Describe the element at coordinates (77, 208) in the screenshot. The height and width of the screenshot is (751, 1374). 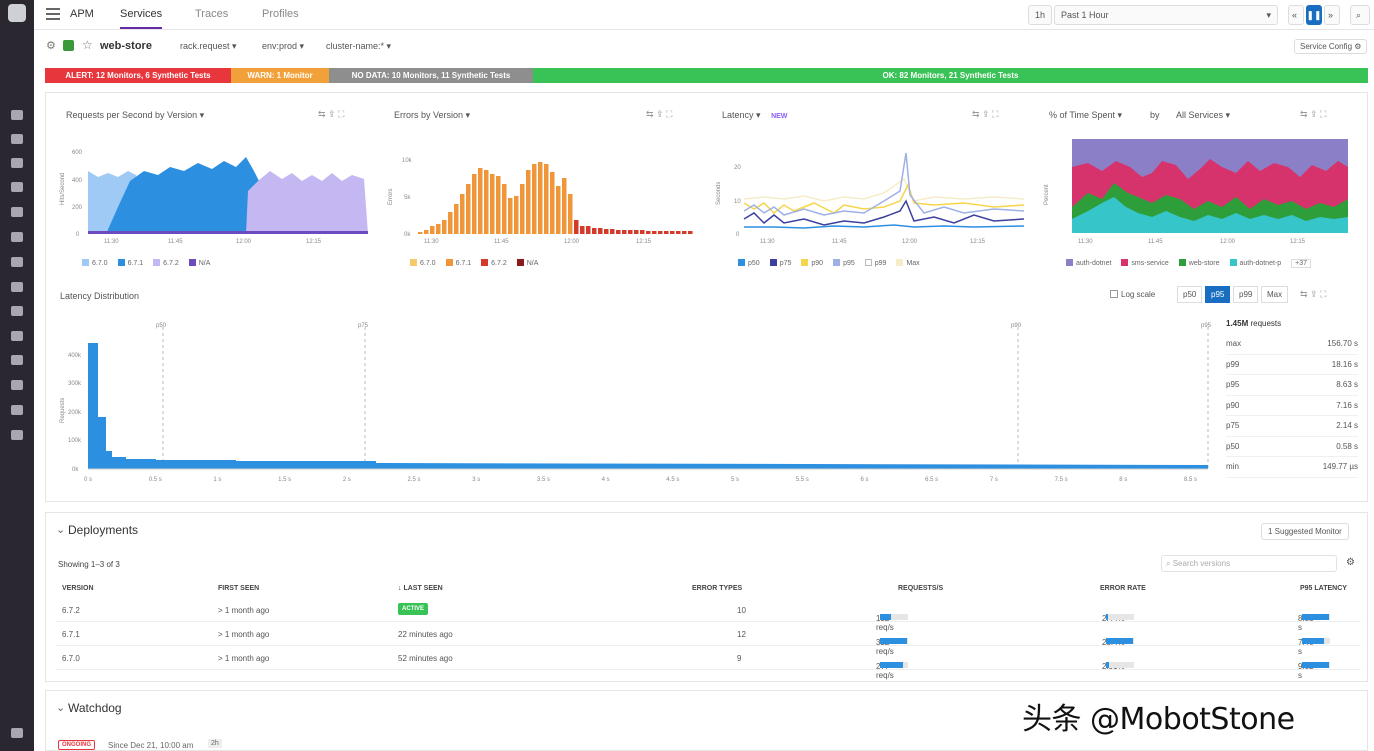
I see `c1-ytick: 200` at that location.